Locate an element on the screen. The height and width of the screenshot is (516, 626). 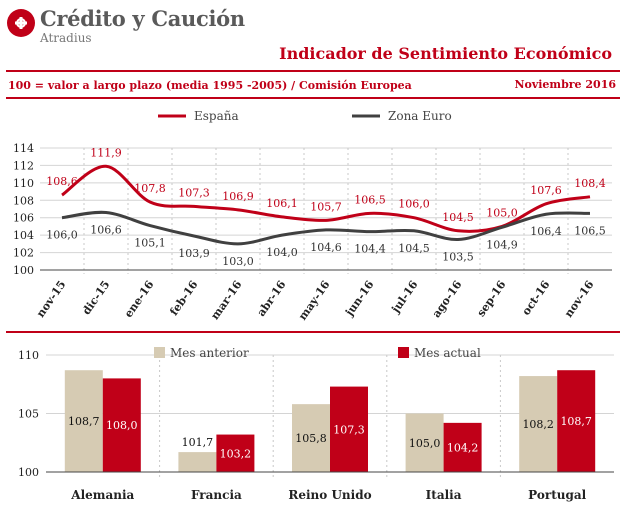
data-label-mes-anterior: 101,7 is located at coordinates (198, 442).